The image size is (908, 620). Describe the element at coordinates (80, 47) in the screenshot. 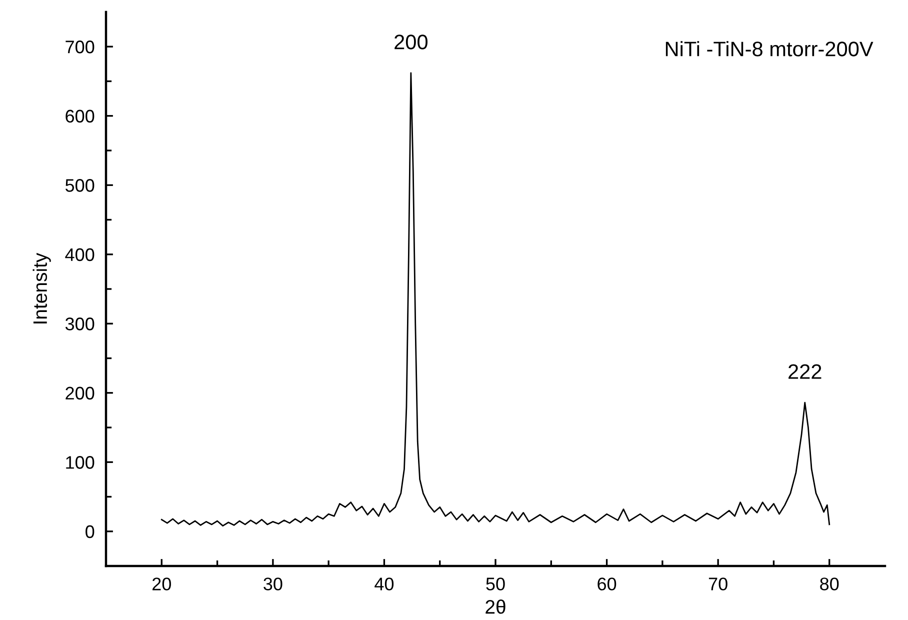

I see `y-tick-label: 700` at that location.